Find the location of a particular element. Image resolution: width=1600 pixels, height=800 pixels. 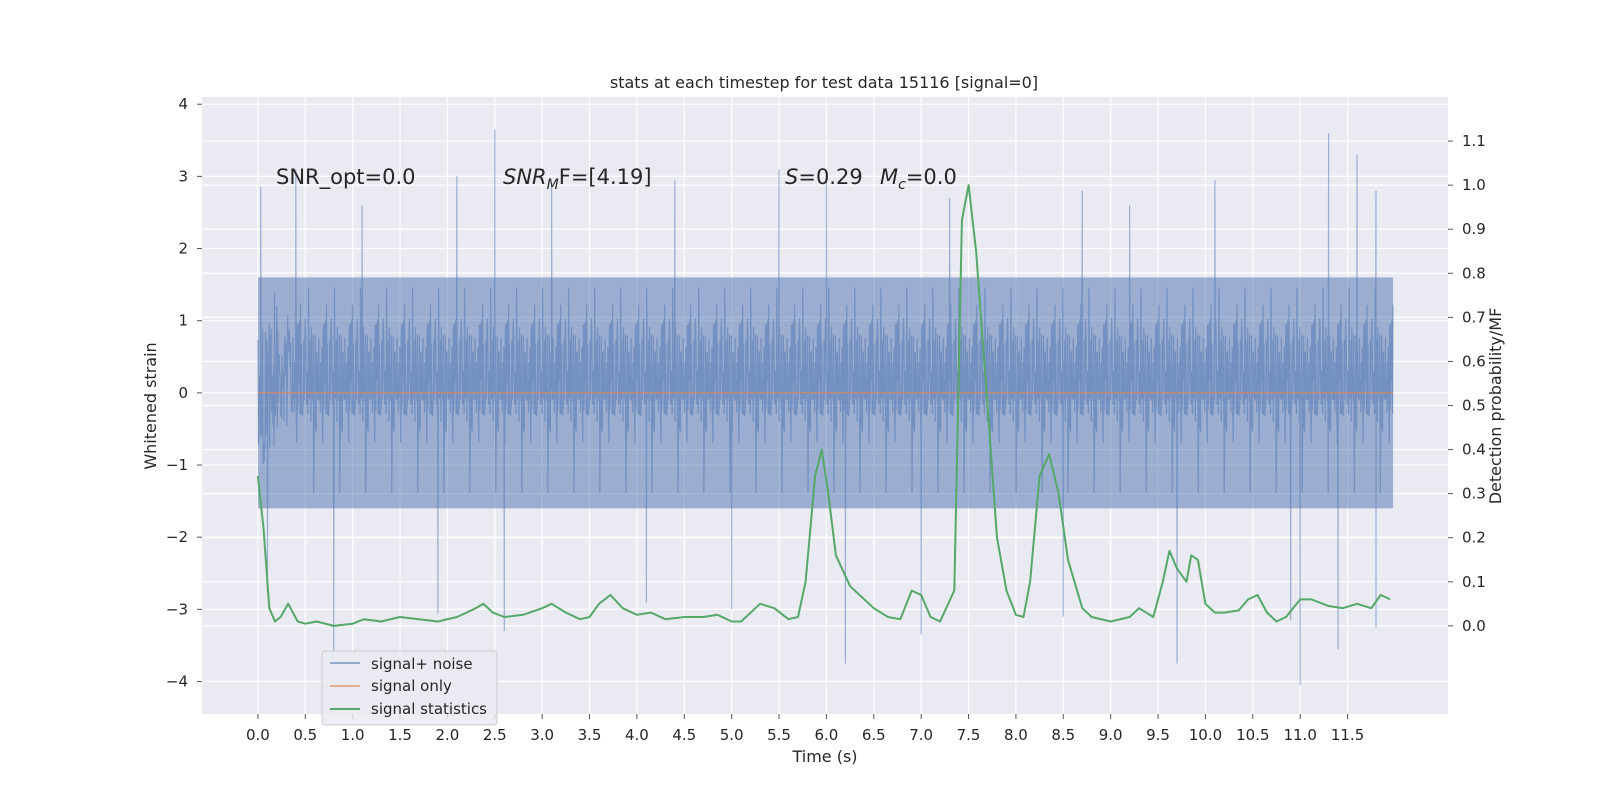

annotation-snr-opt: SNR_opt=0.0 is located at coordinates (346, 177).